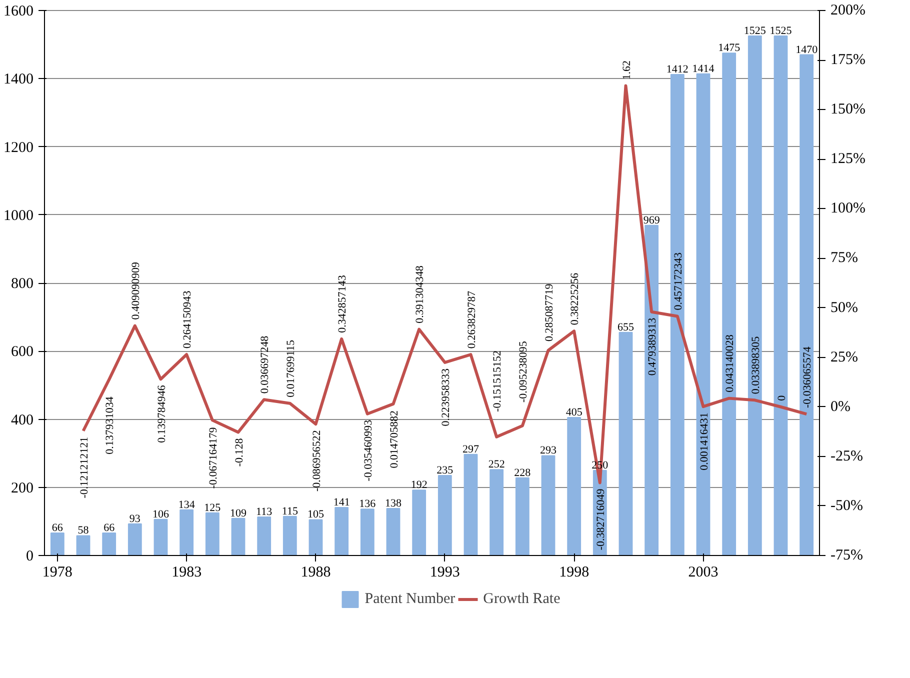 The image size is (910, 678). Describe the element at coordinates (410, 599) in the screenshot. I see `legend-label: Patent Number` at that location.